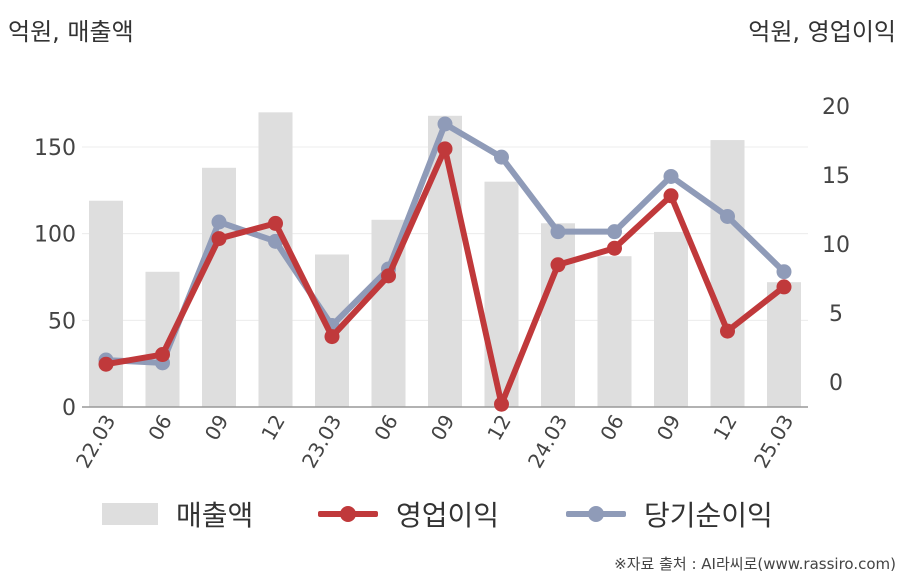  What do you see at coordinates (55, 235) in the screenshot?
I see `left-tick-label: 100` at bounding box center [55, 235].